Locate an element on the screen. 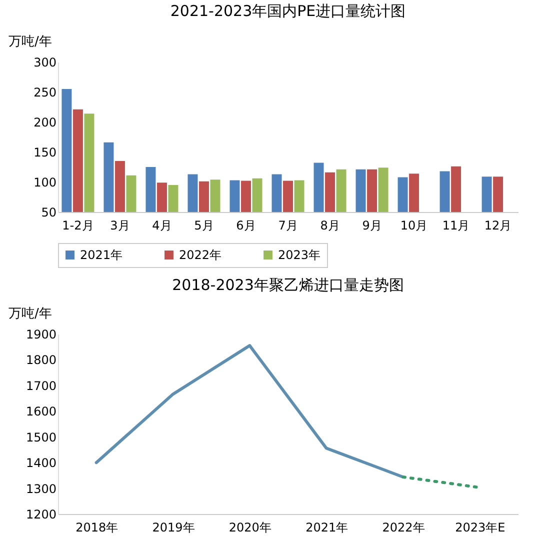 This screenshot has height=553, width=545. y-tick-label: 250 is located at coordinates (45, 93).